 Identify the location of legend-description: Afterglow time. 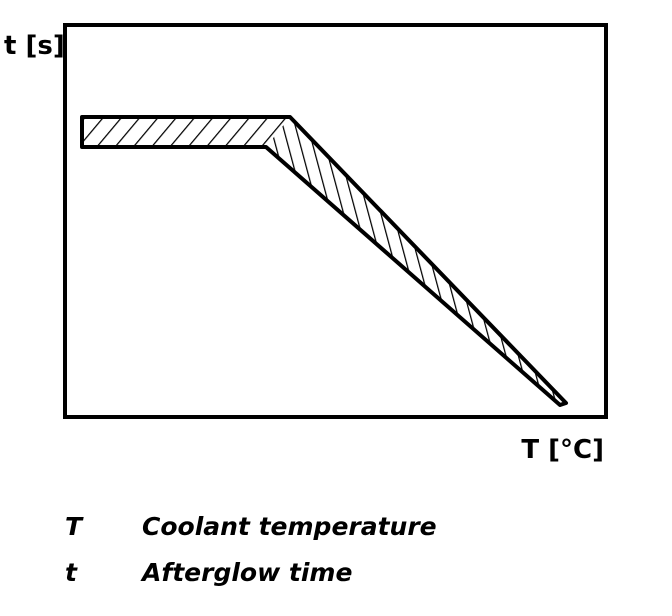
(246, 572).